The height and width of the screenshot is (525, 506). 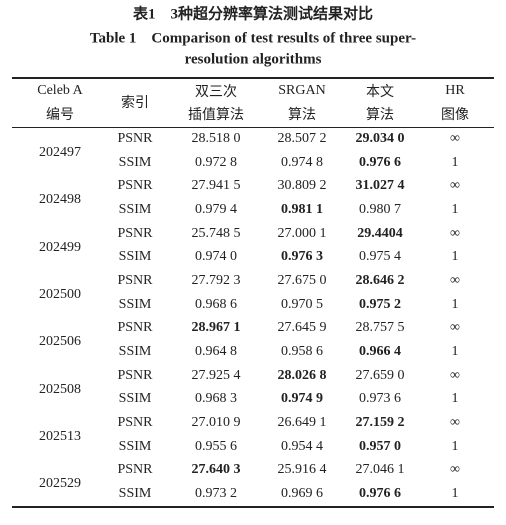 What do you see at coordinates (380, 423) in the screenshot?
I see `cell: 27.159 2` at bounding box center [380, 423].